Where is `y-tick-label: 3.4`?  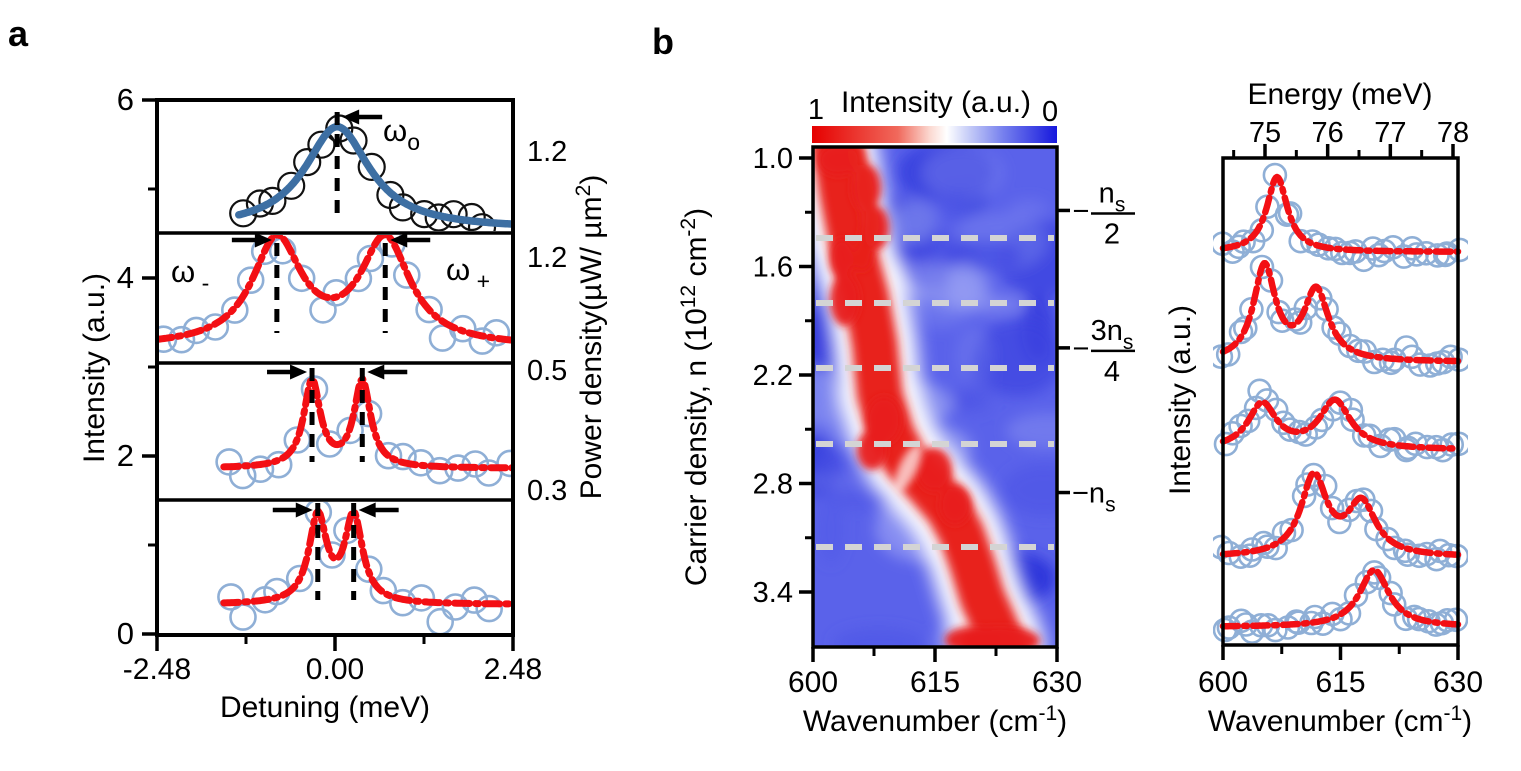
y-tick-label: 3.4 is located at coordinates (773, 593).